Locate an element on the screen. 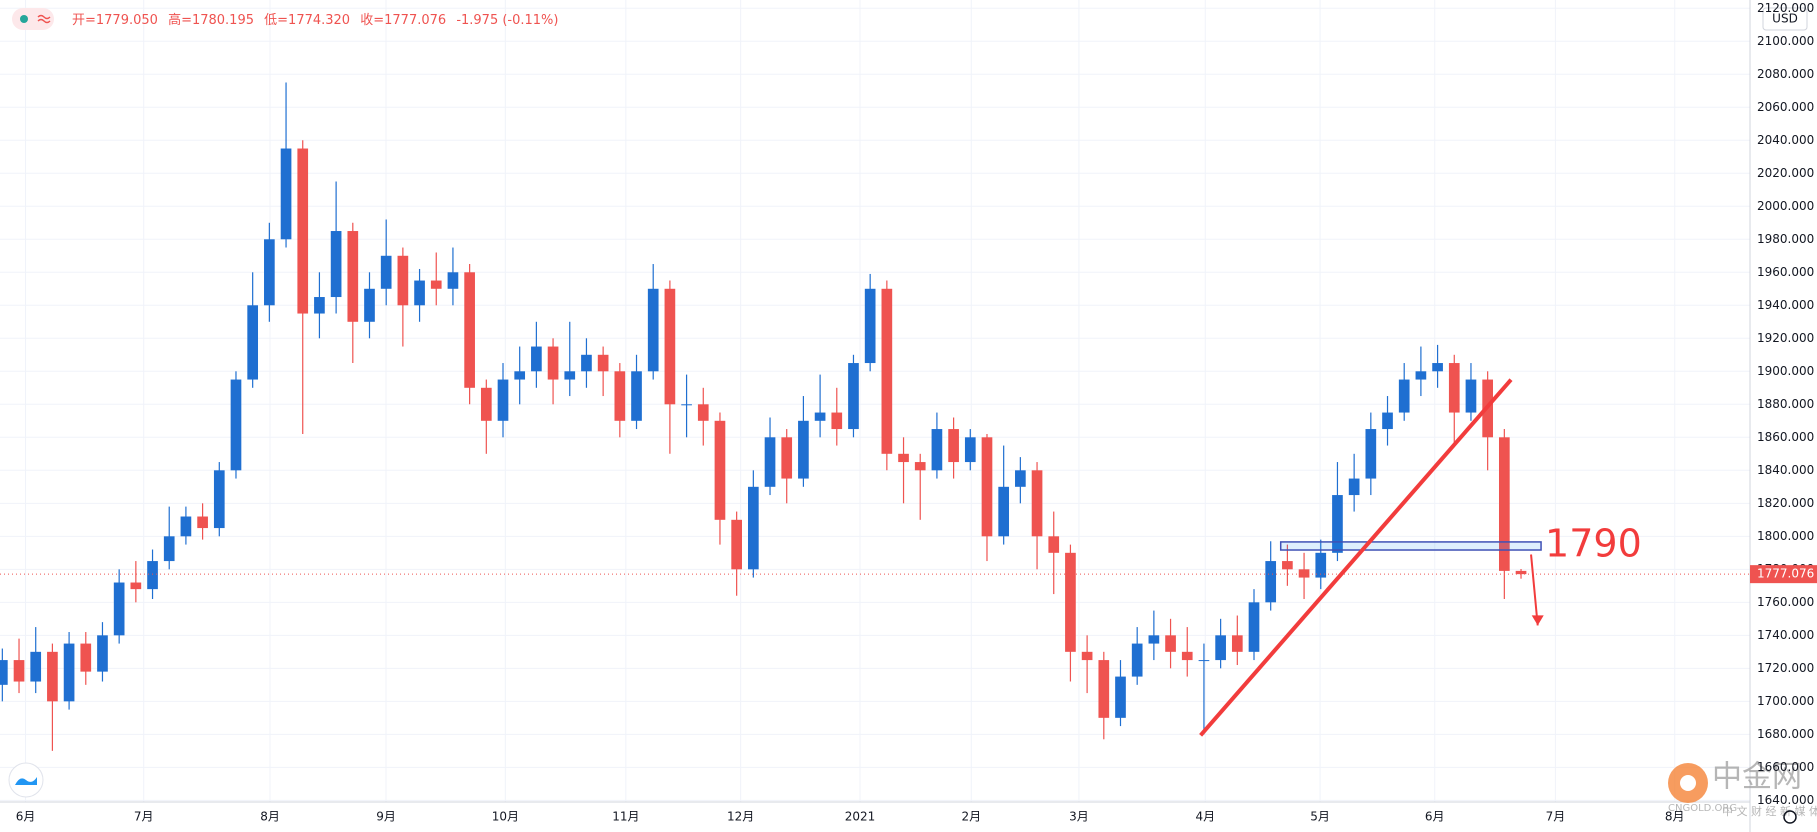 This screenshot has width=1817, height=832. y-tick-label: 1900.000 is located at coordinates (1785, 371).